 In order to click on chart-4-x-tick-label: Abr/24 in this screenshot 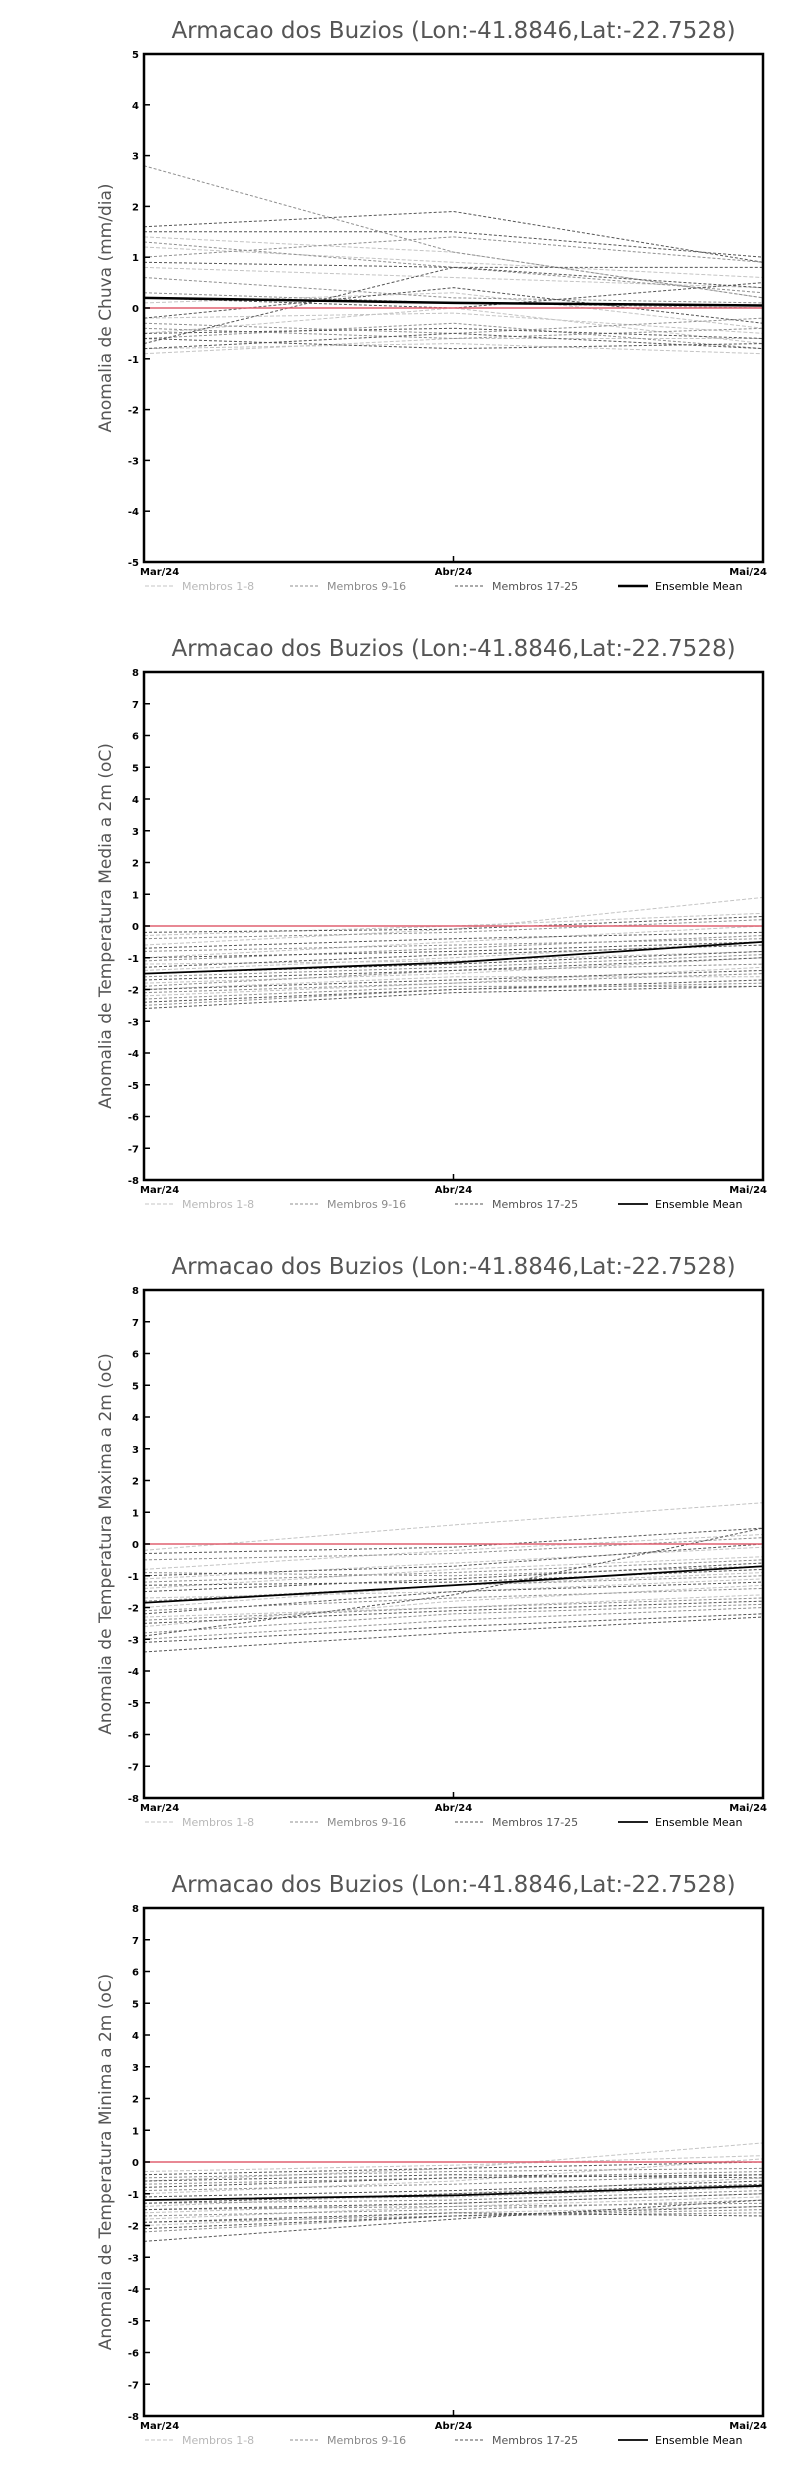, I will do `click(453, 2426)`.